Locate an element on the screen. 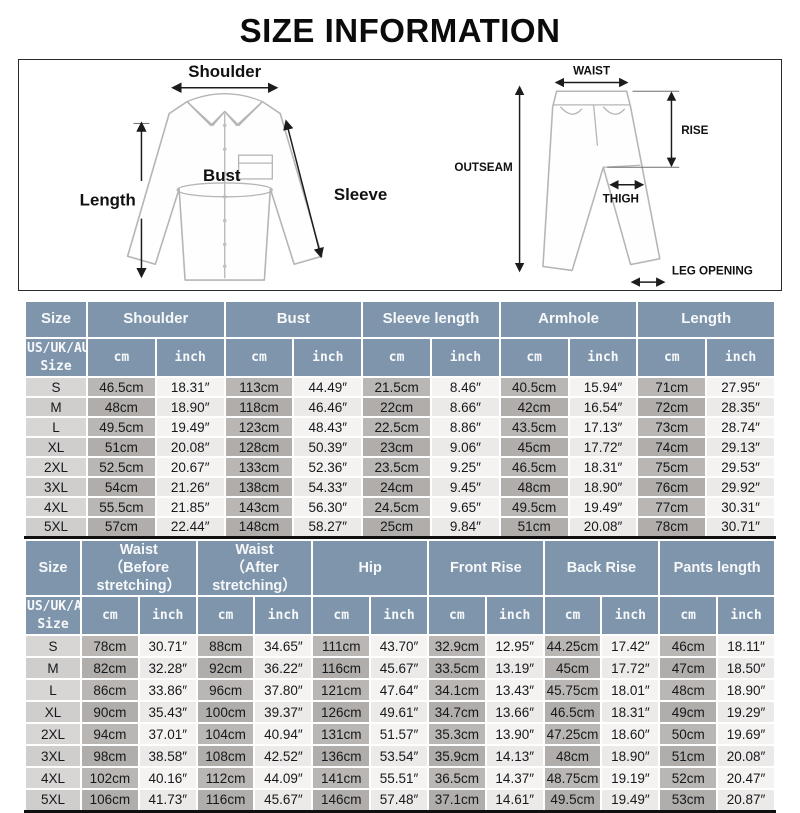 The height and width of the screenshot is (813, 800). cm-value: 44.25cm is located at coordinates (572, 646).